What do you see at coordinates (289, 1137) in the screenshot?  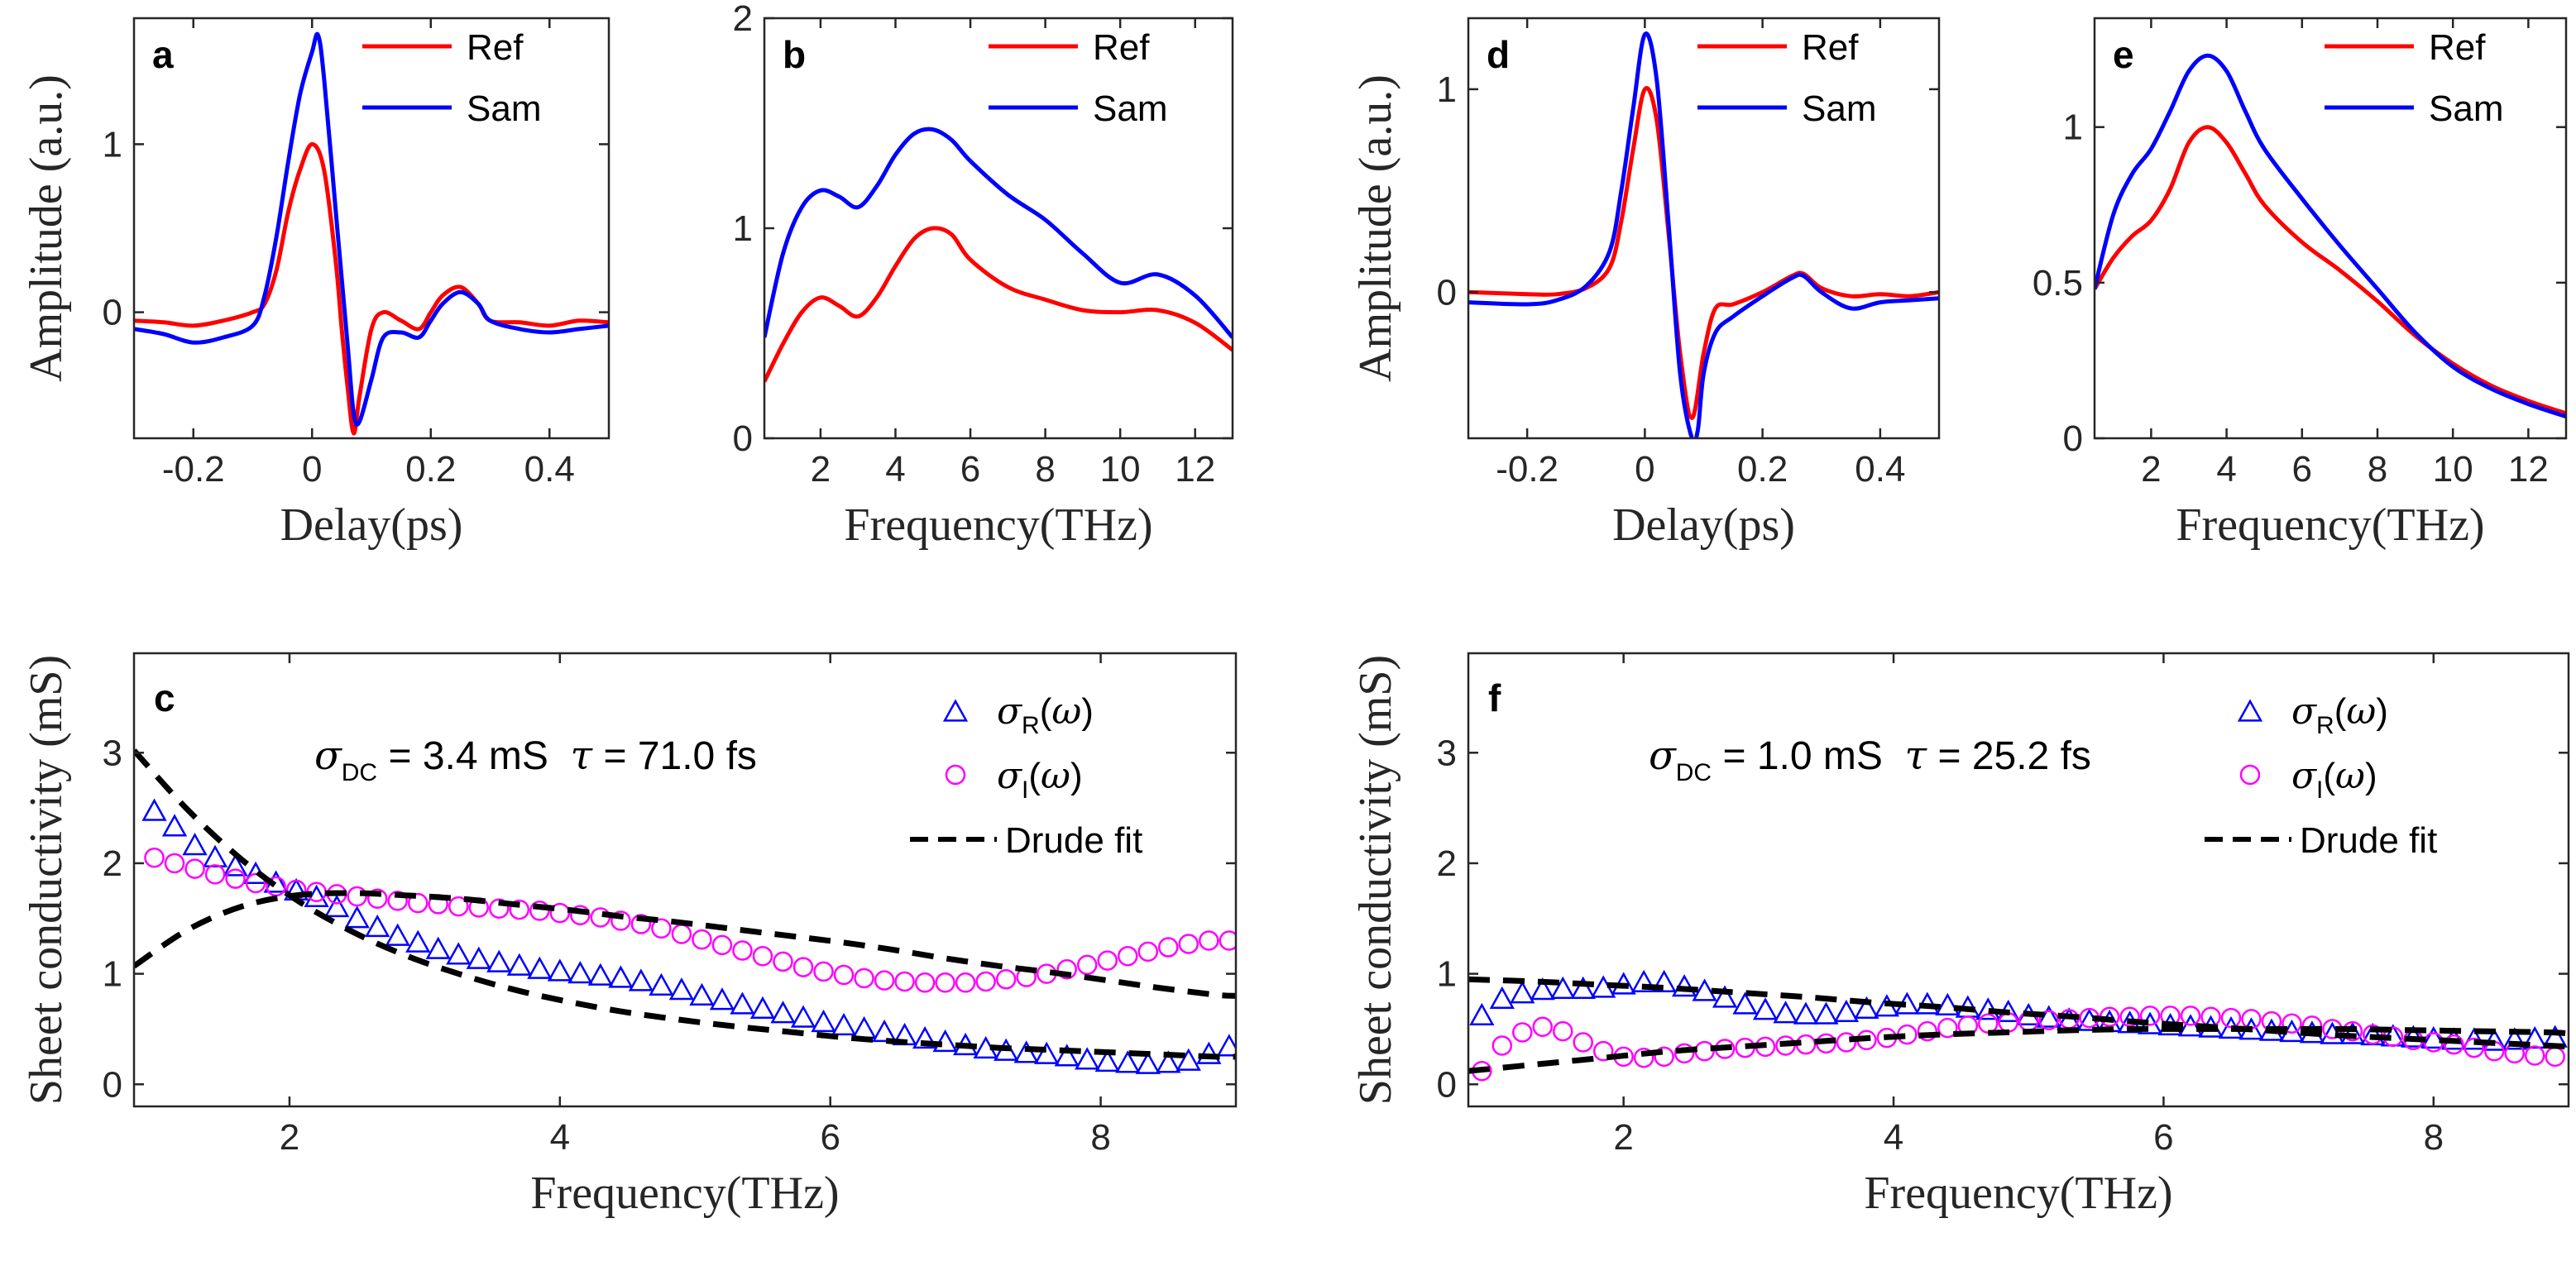 I see `x-tick-label-c: 2` at bounding box center [289, 1137].